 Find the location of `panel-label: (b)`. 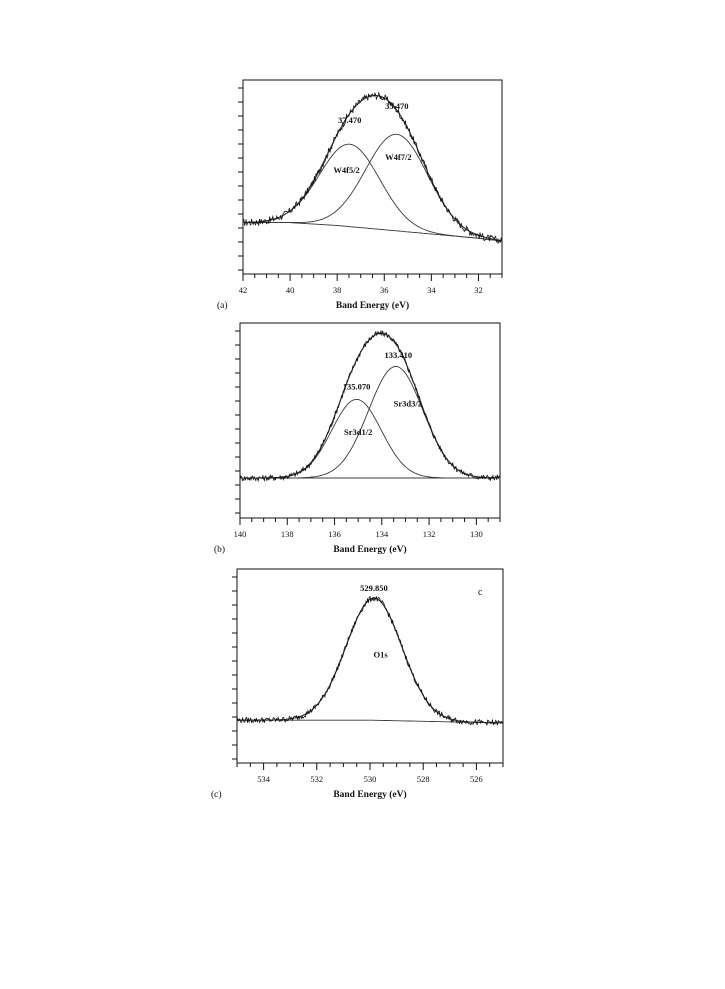

panel-label: (b) is located at coordinates (219, 549).